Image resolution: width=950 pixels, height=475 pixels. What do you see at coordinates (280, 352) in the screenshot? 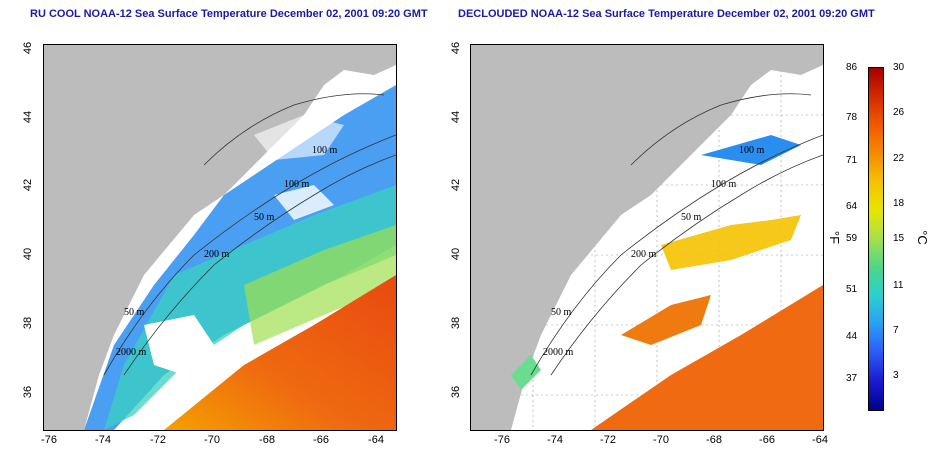
I see `warm-water` at bounding box center [280, 352].